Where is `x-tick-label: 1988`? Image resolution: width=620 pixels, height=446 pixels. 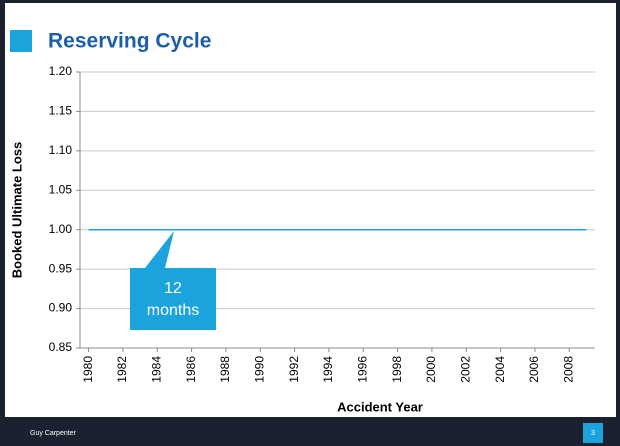 x-tick-label: 1988 is located at coordinates (225, 369).